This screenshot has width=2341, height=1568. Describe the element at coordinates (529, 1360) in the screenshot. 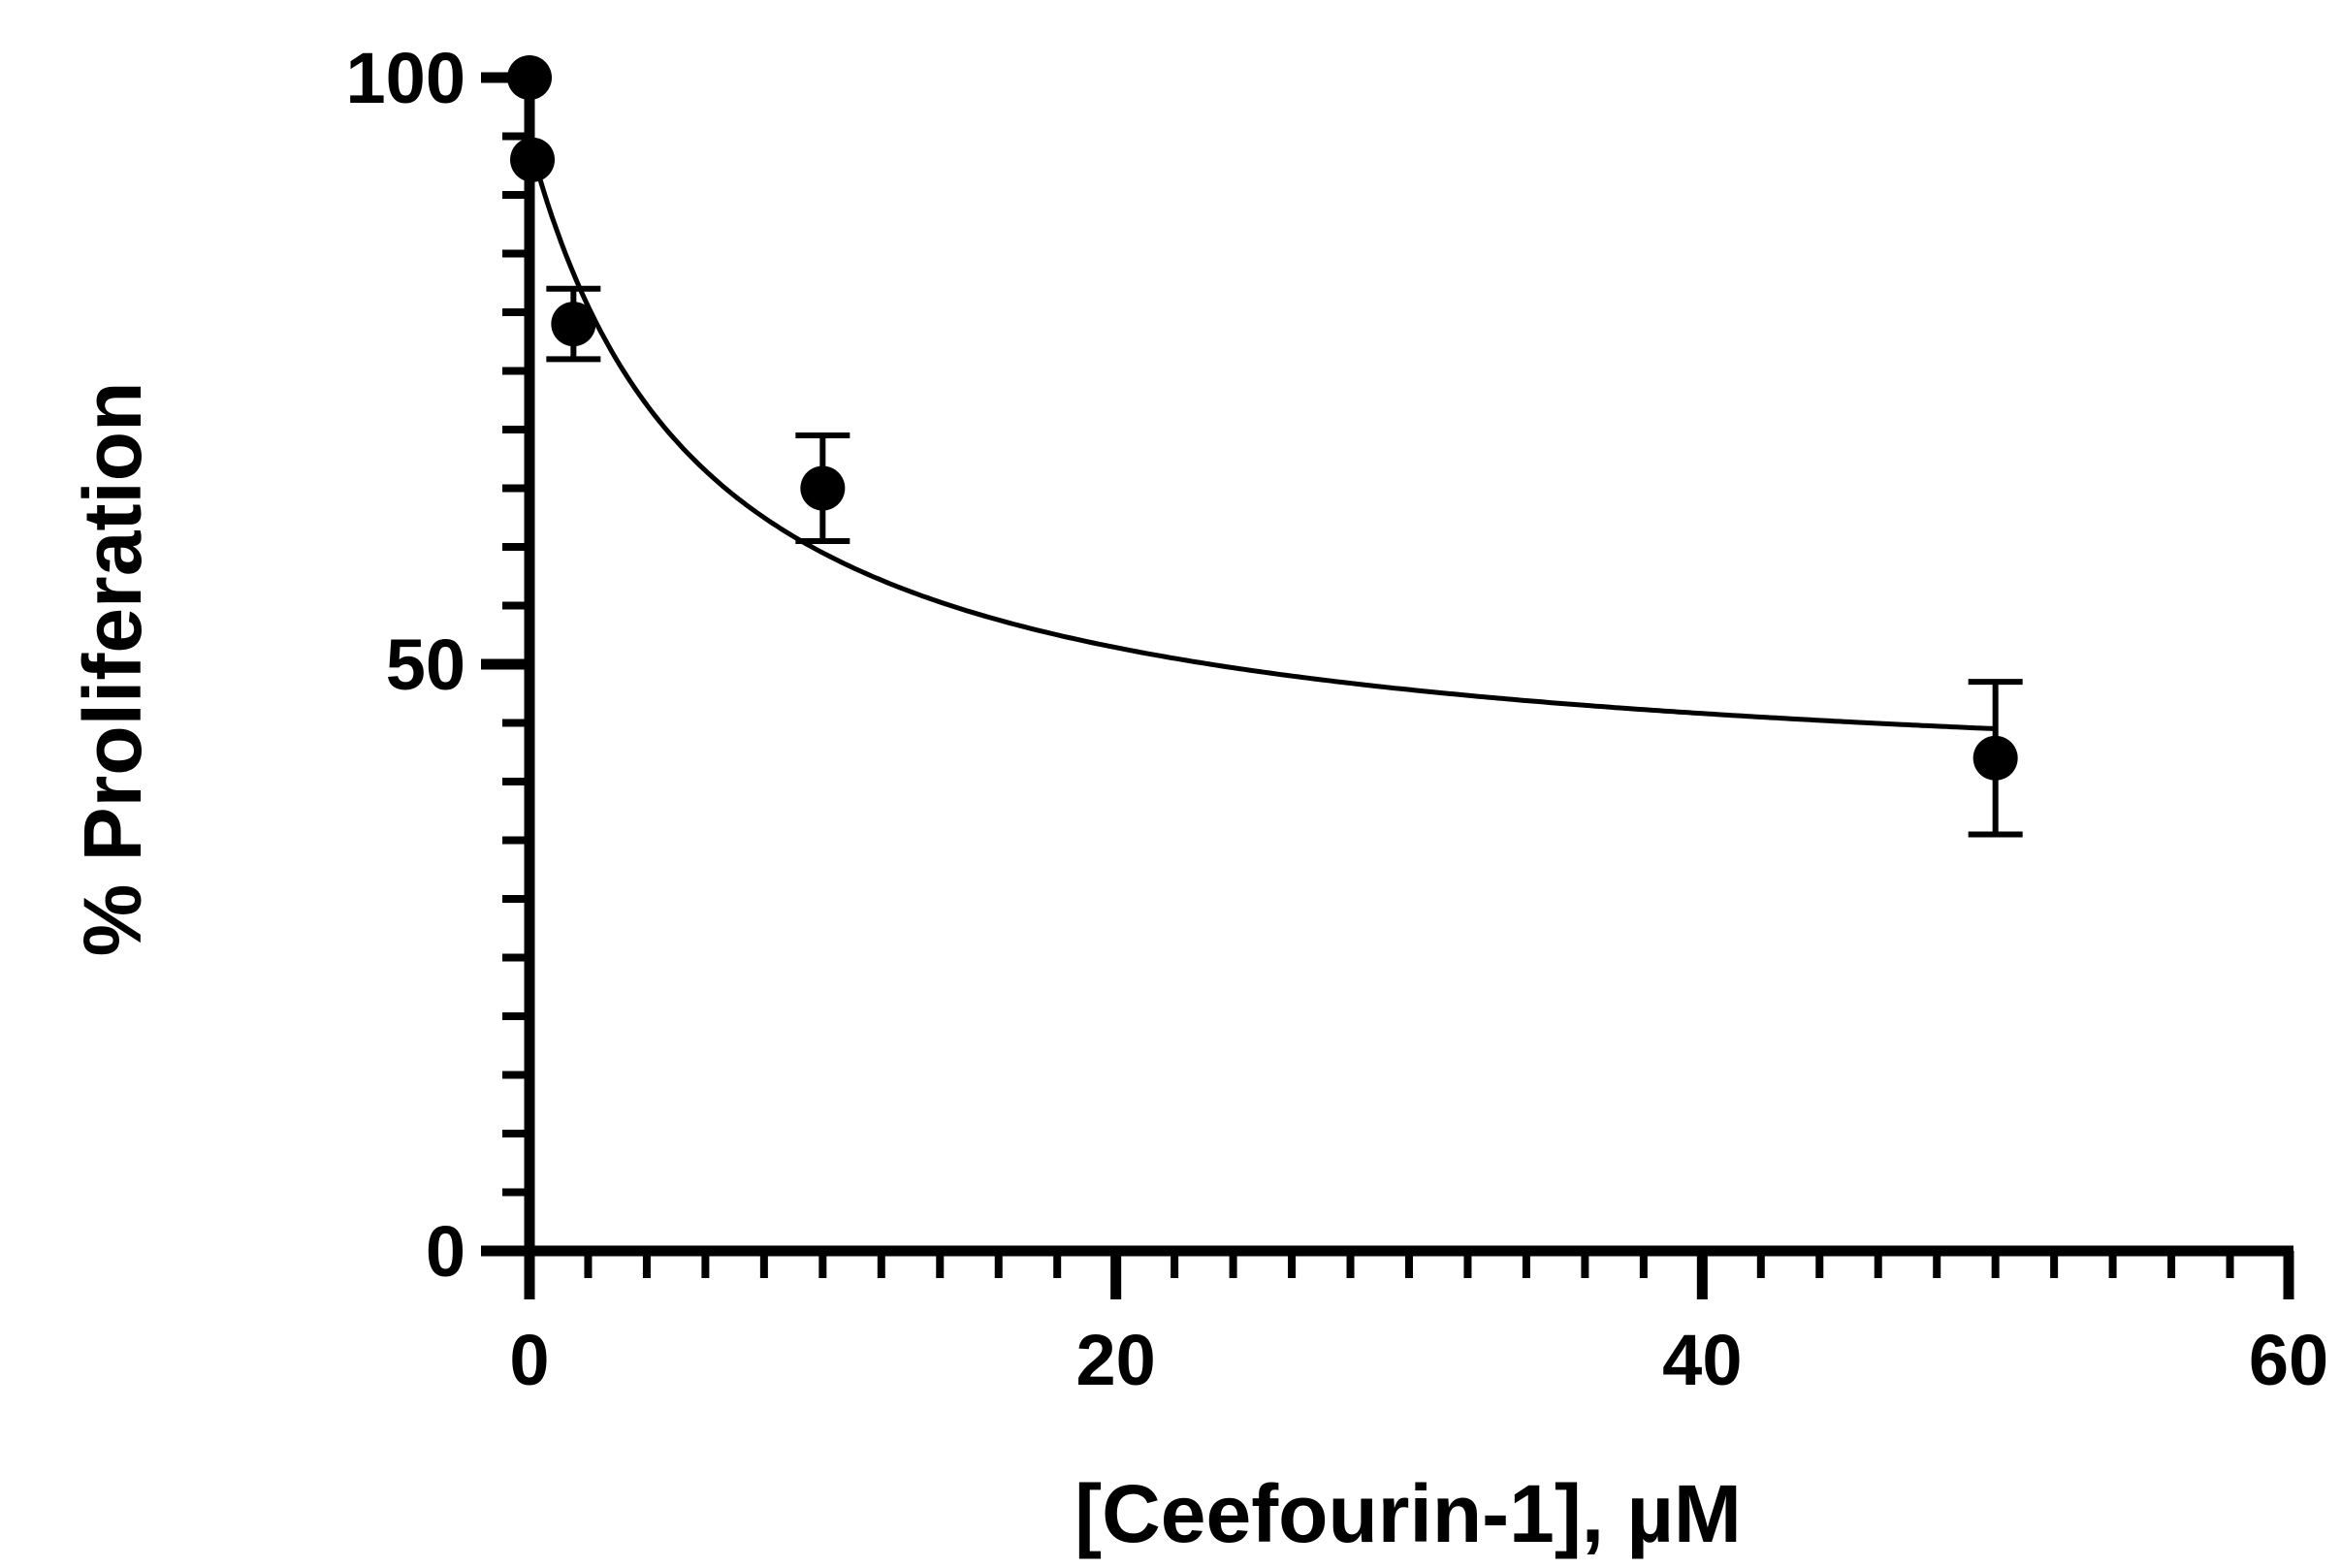

I see `x-tick-label: 0` at that location.